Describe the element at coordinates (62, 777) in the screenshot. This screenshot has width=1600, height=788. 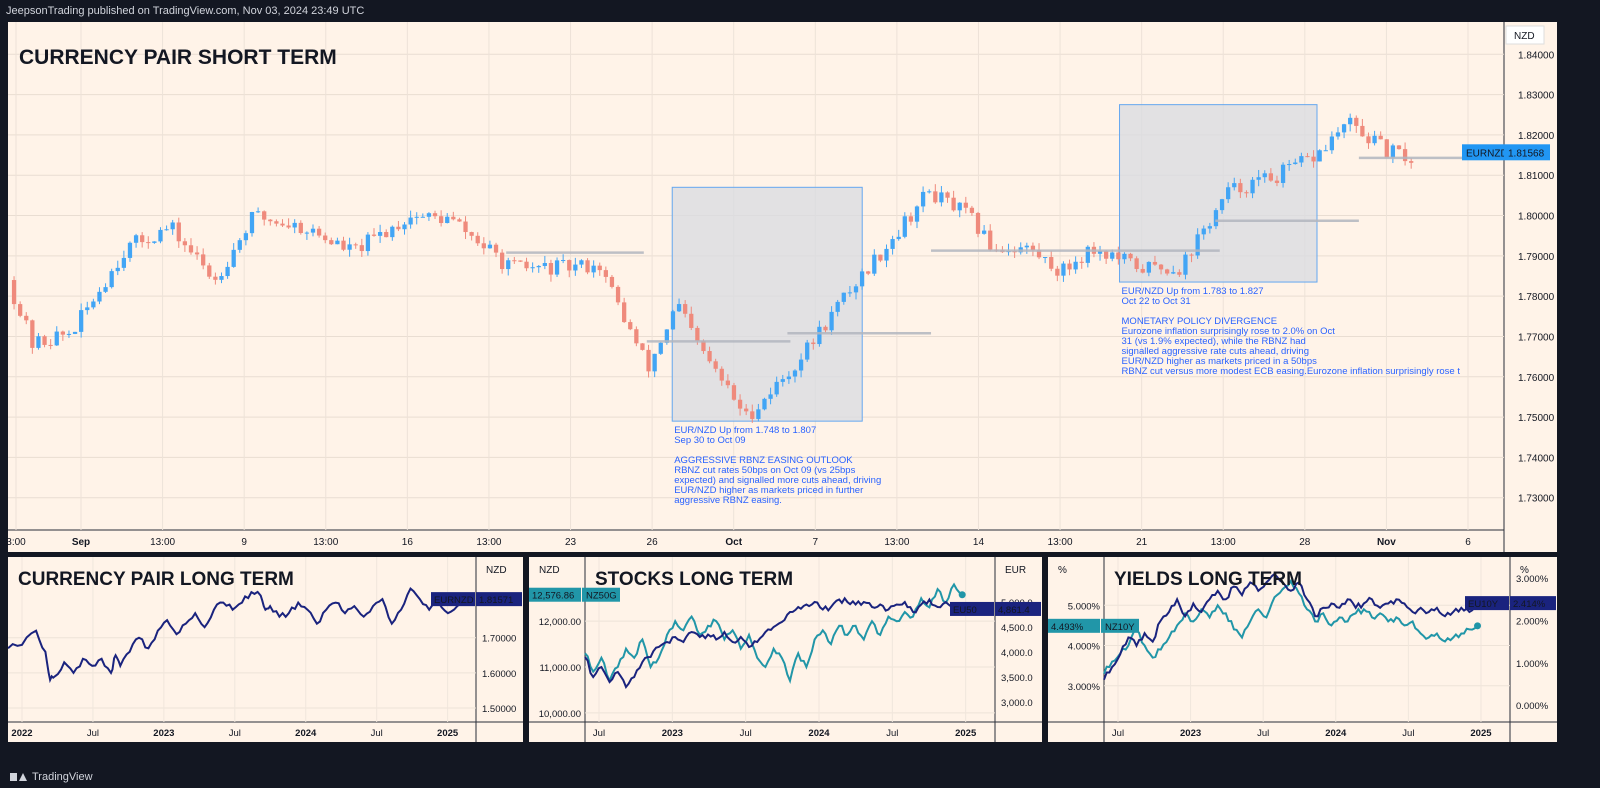
I see `footer-brand: TradingView` at that location.